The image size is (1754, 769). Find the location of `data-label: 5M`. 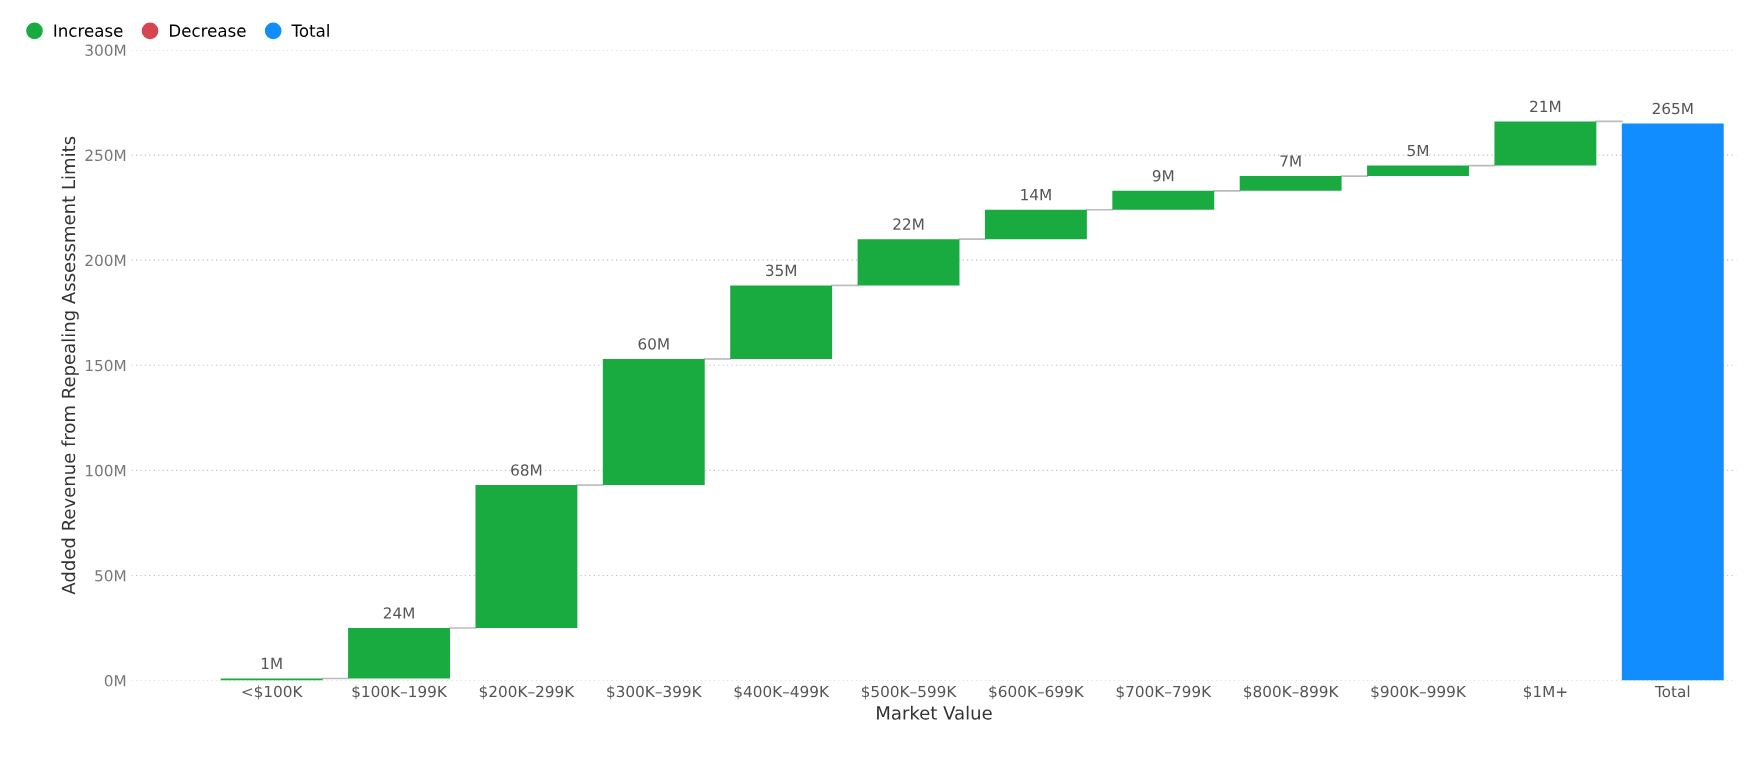

data-label: 5M is located at coordinates (1417, 150).